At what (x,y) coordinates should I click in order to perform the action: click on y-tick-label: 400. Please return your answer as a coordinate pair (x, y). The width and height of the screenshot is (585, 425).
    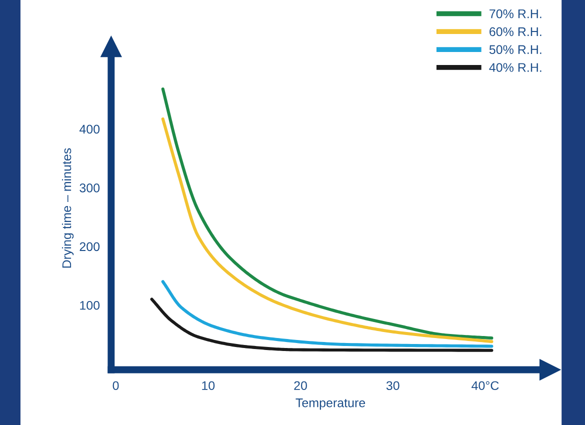
    Looking at the image, I should click on (89, 129).